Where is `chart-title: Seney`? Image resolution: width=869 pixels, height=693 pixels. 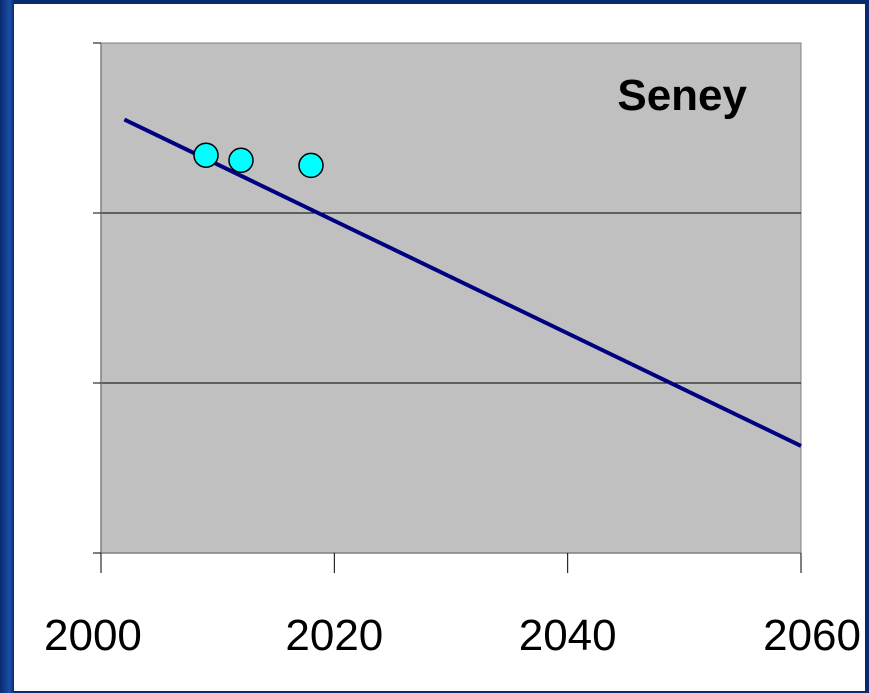
chart-title: Seney is located at coordinates (682, 95).